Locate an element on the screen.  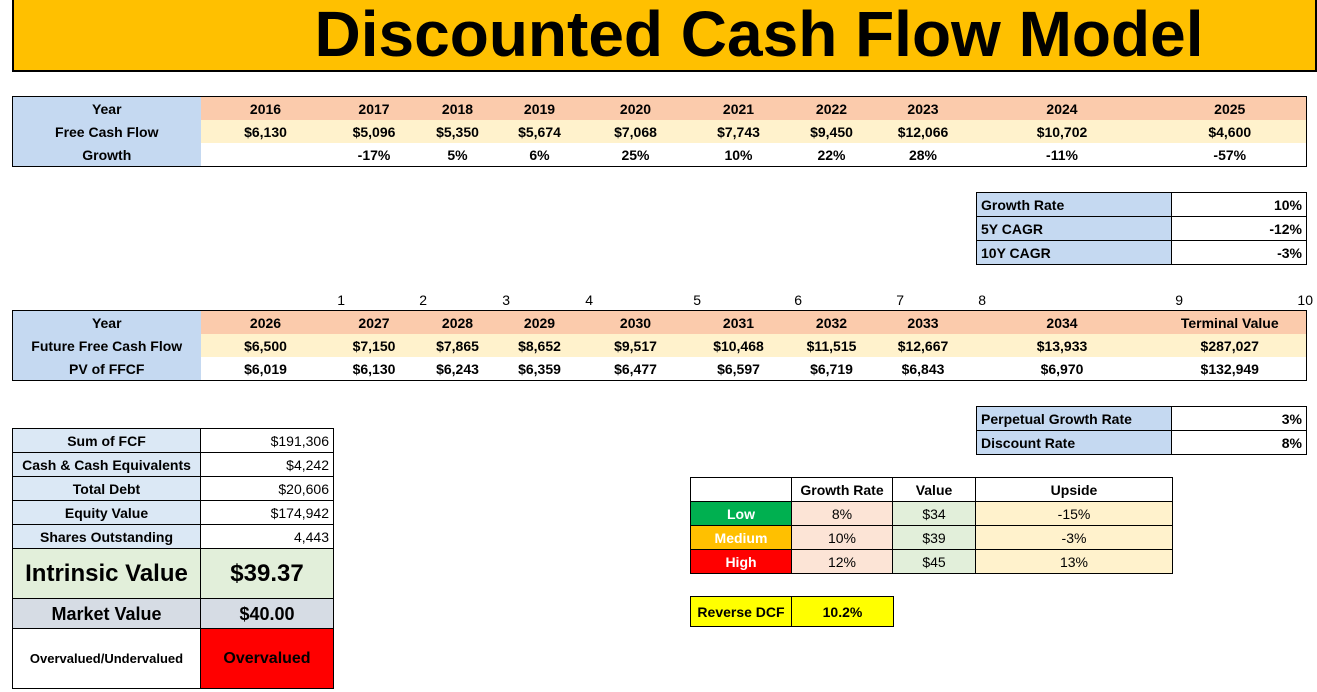
year-cell: 2032 is located at coordinates (831, 322).